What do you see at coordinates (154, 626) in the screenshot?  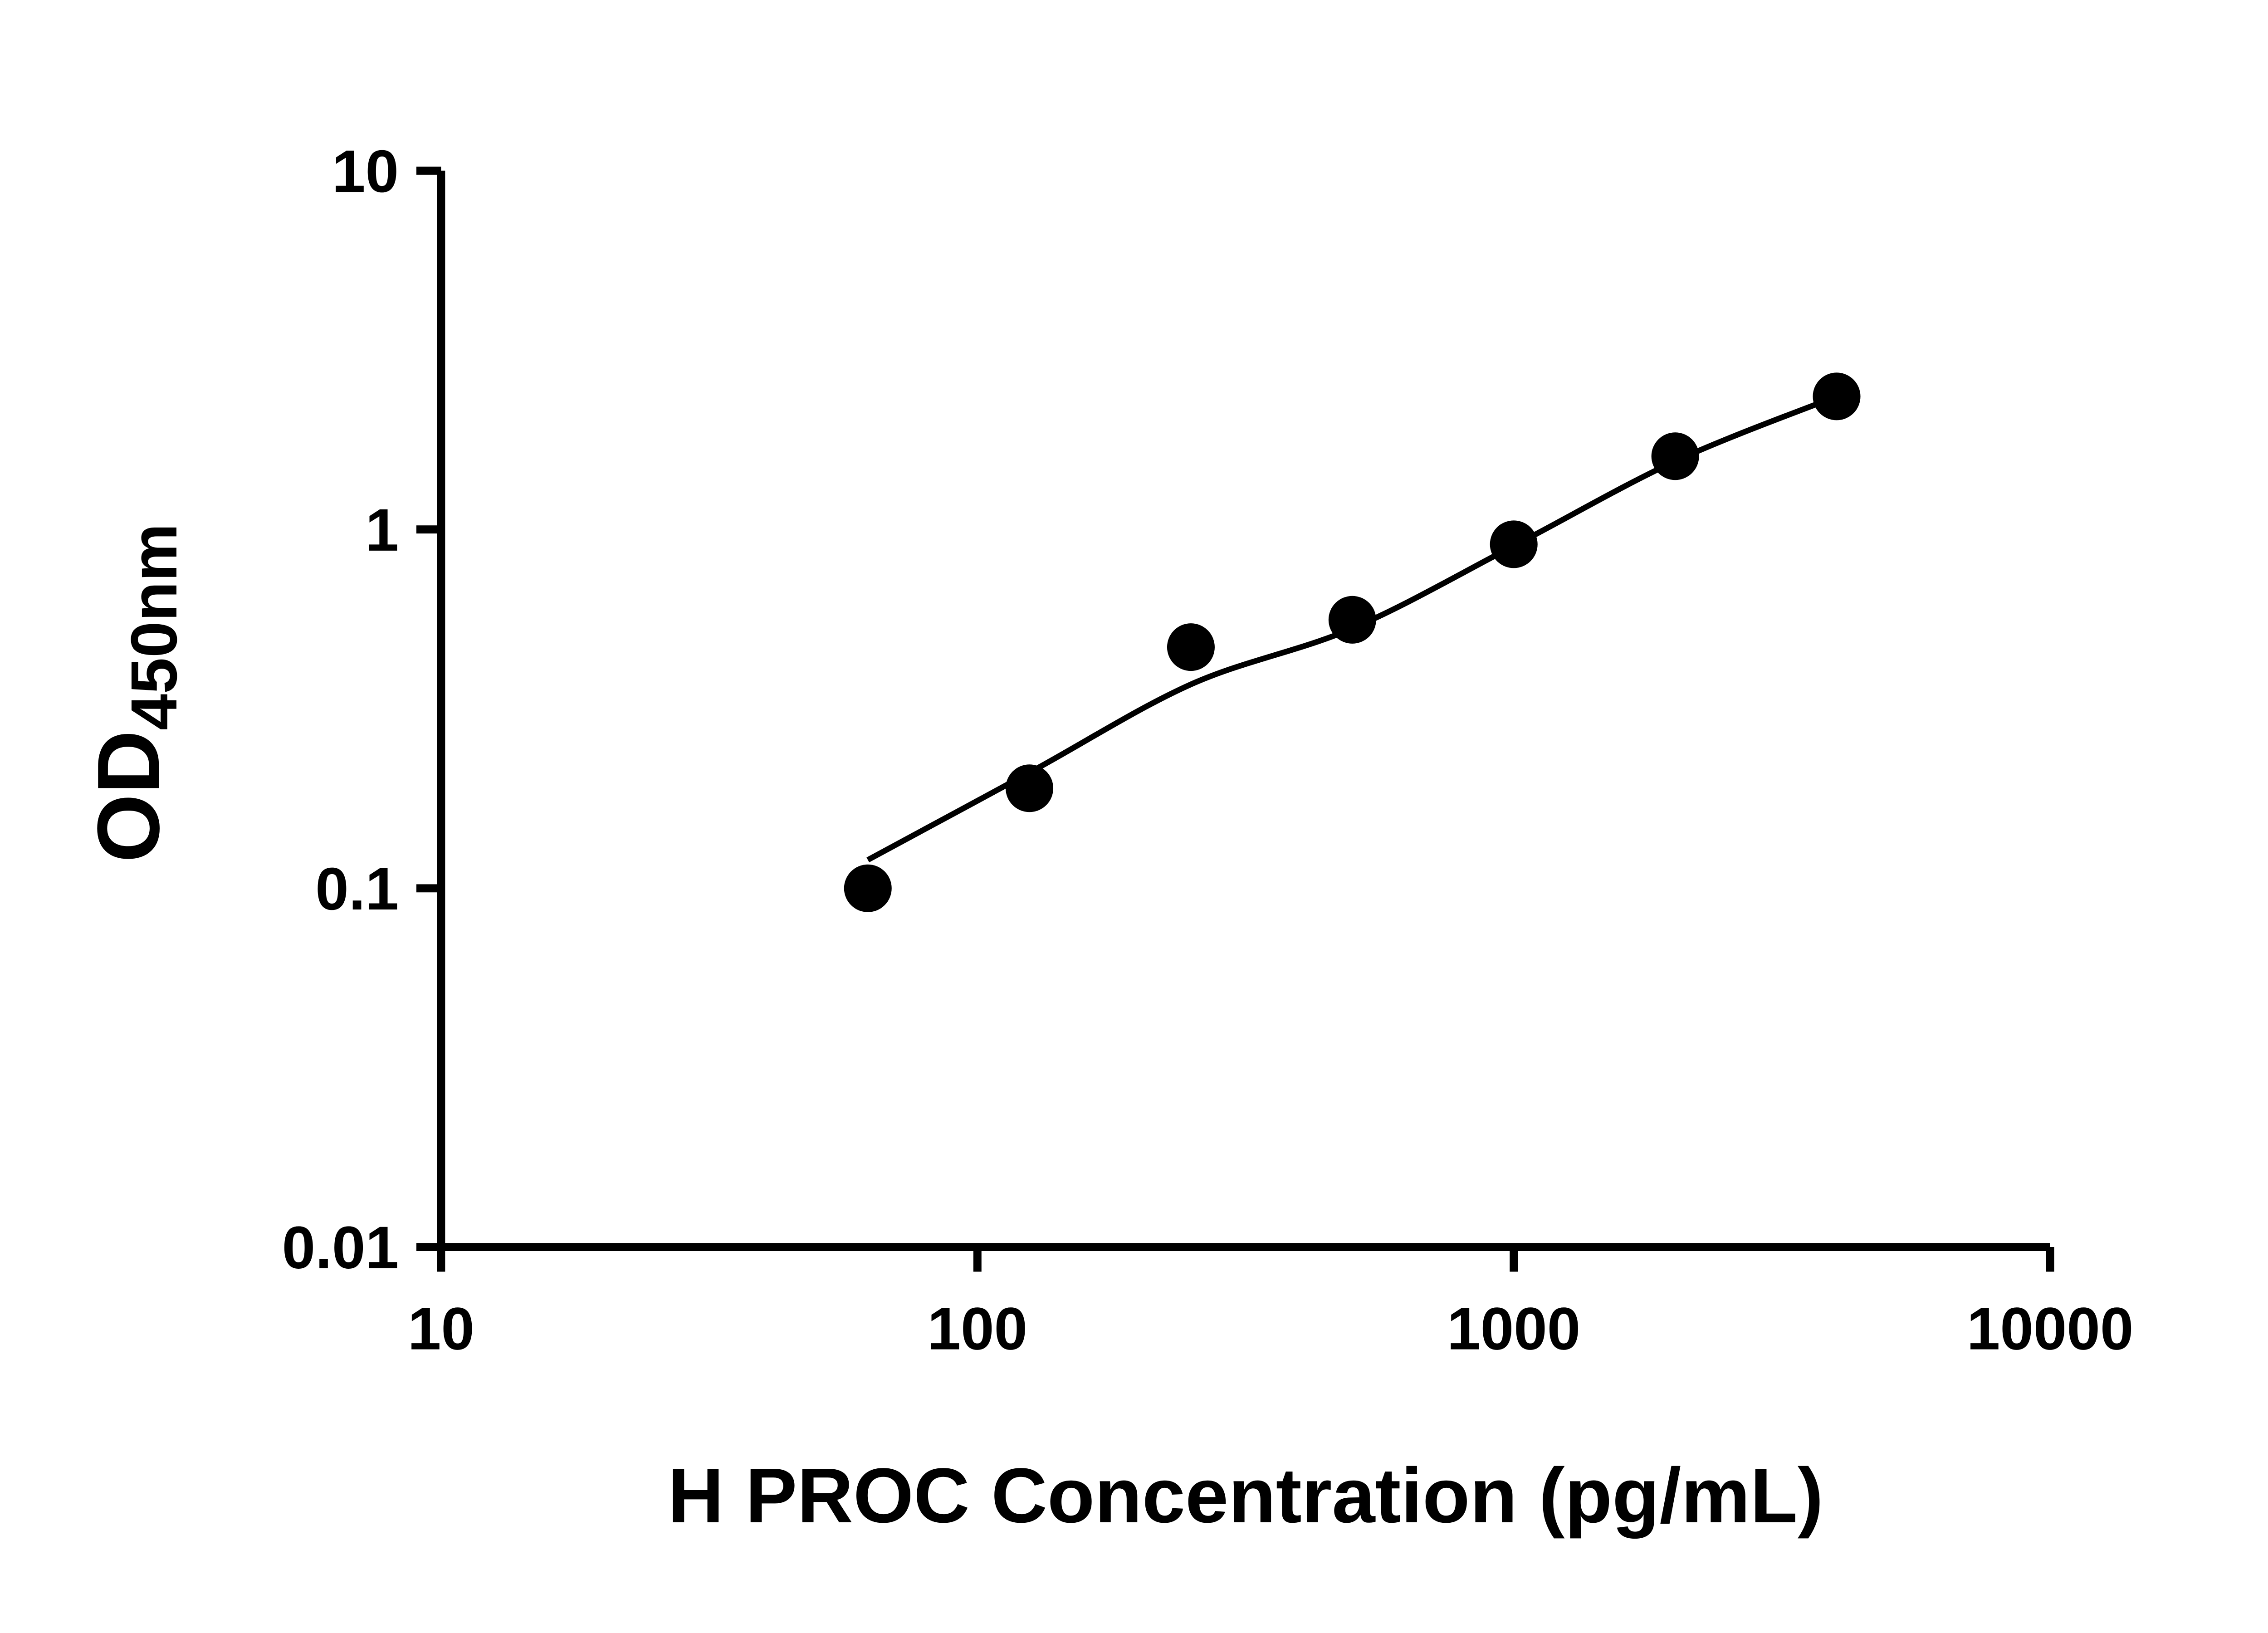 I see `y-axis-title-subscript: 450nm` at bounding box center [154, 626].